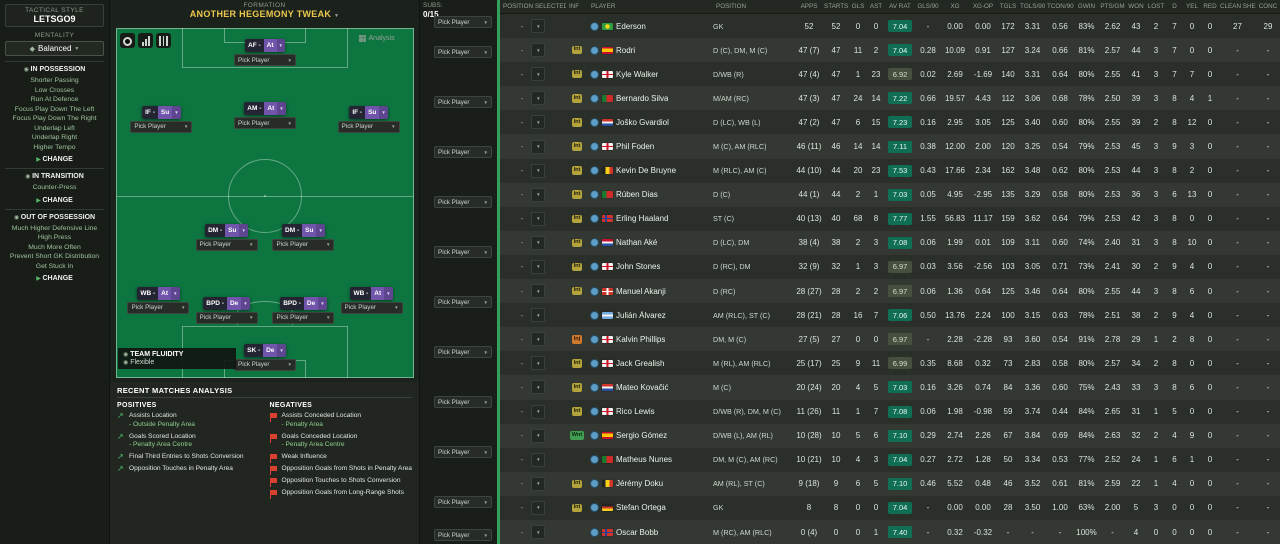 This screenshot has width=1280, height=544. Describe the element at coordinates (650, 315) in the screenshot. I see `player-cell: Julián Álvarez` at that location.